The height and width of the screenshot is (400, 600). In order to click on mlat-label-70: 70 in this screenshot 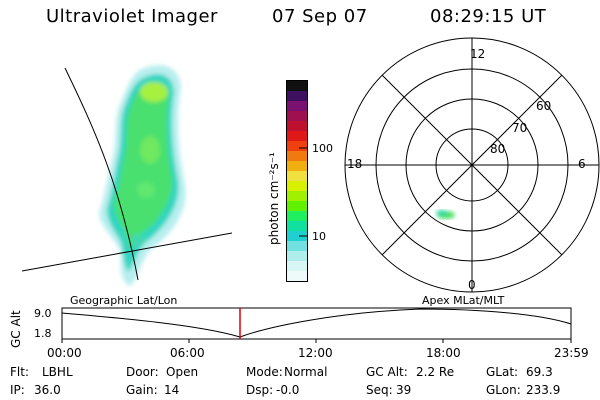, I will do `click(520, 128)`.